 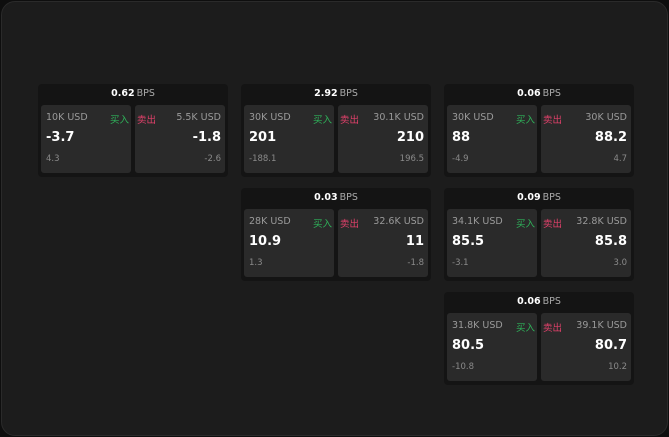 What do you see at coordinates (414, 241) in the screenshot?
I see `sell-price: 11` at bounding box center [414, 241].